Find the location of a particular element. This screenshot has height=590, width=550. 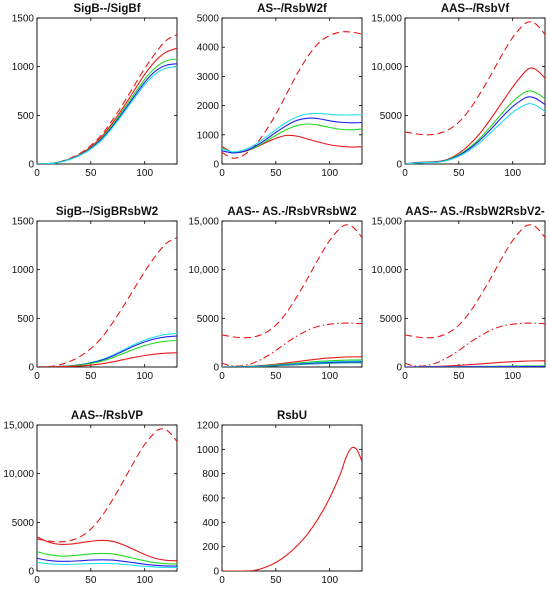

chart-title: AAS--/RsbVf is located at coordinates (475, 9).